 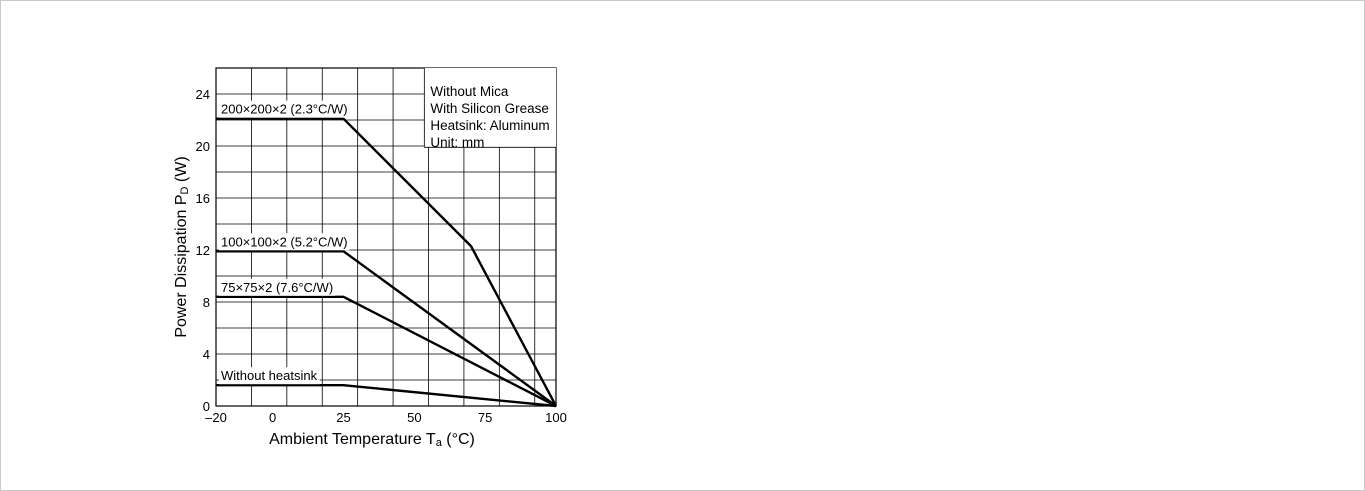 I want to click on series-label-1: 200×200×2 (2.3°C/W), so click(x=284, y=109).